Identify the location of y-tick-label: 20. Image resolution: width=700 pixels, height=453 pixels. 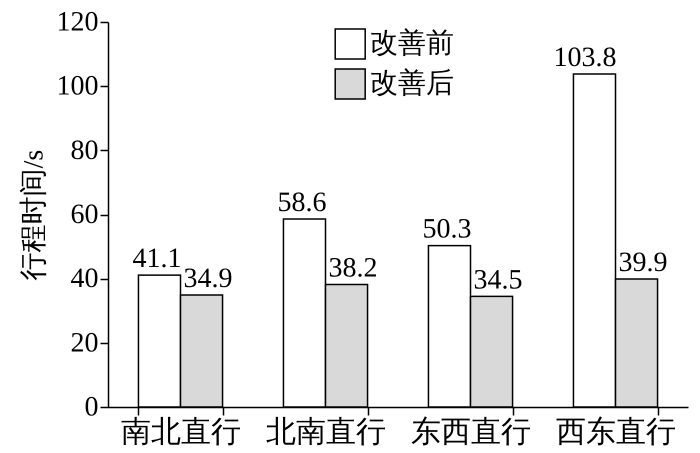
(84, 342).